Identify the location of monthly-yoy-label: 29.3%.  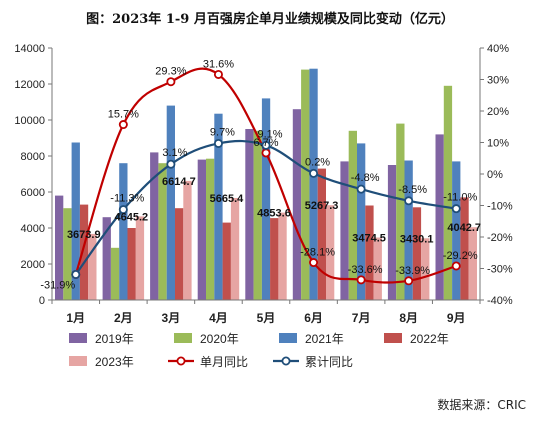
(170, 72).